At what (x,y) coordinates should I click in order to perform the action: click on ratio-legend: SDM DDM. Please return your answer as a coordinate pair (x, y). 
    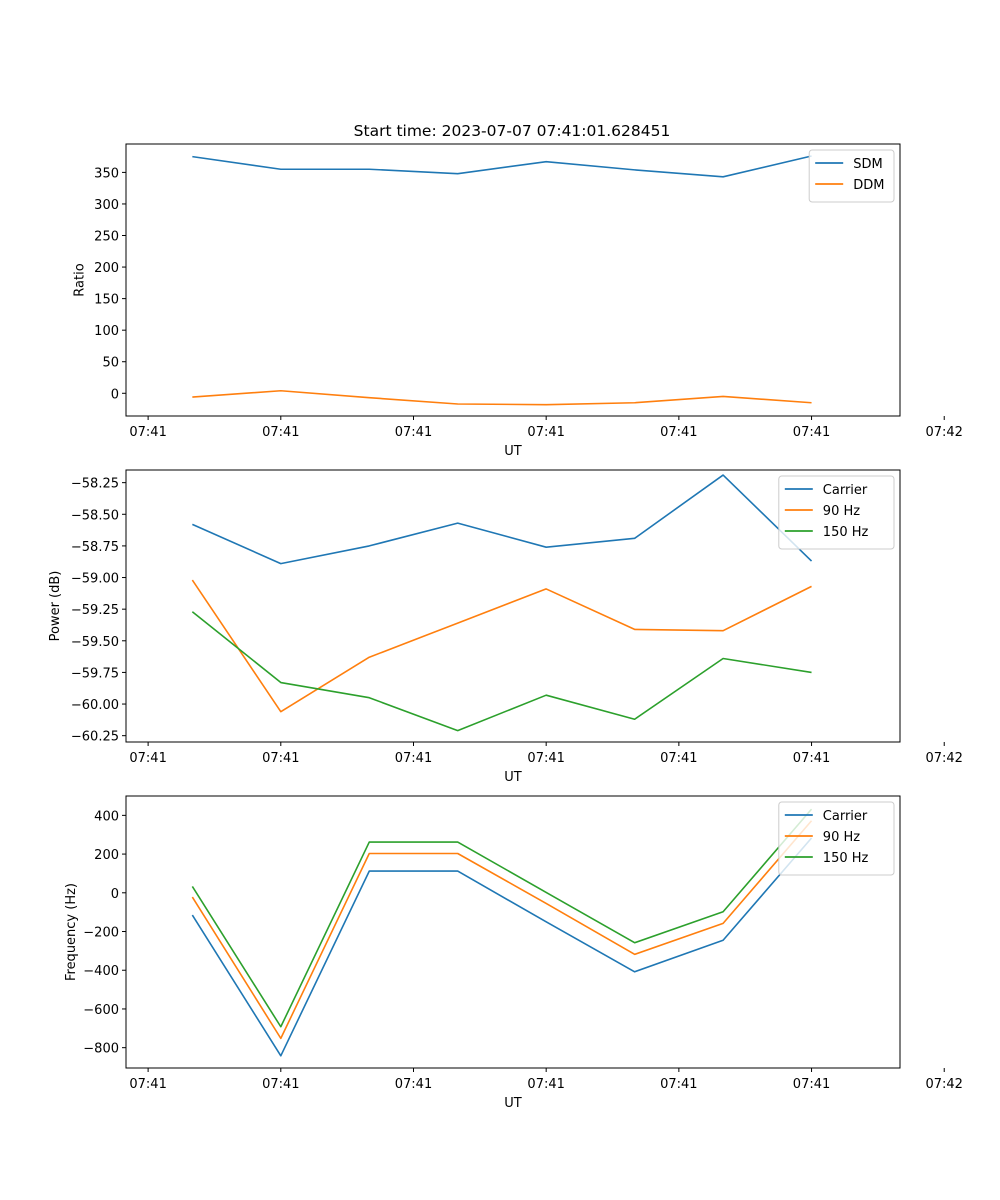
    Looking at the image, I should click on (851, 176).